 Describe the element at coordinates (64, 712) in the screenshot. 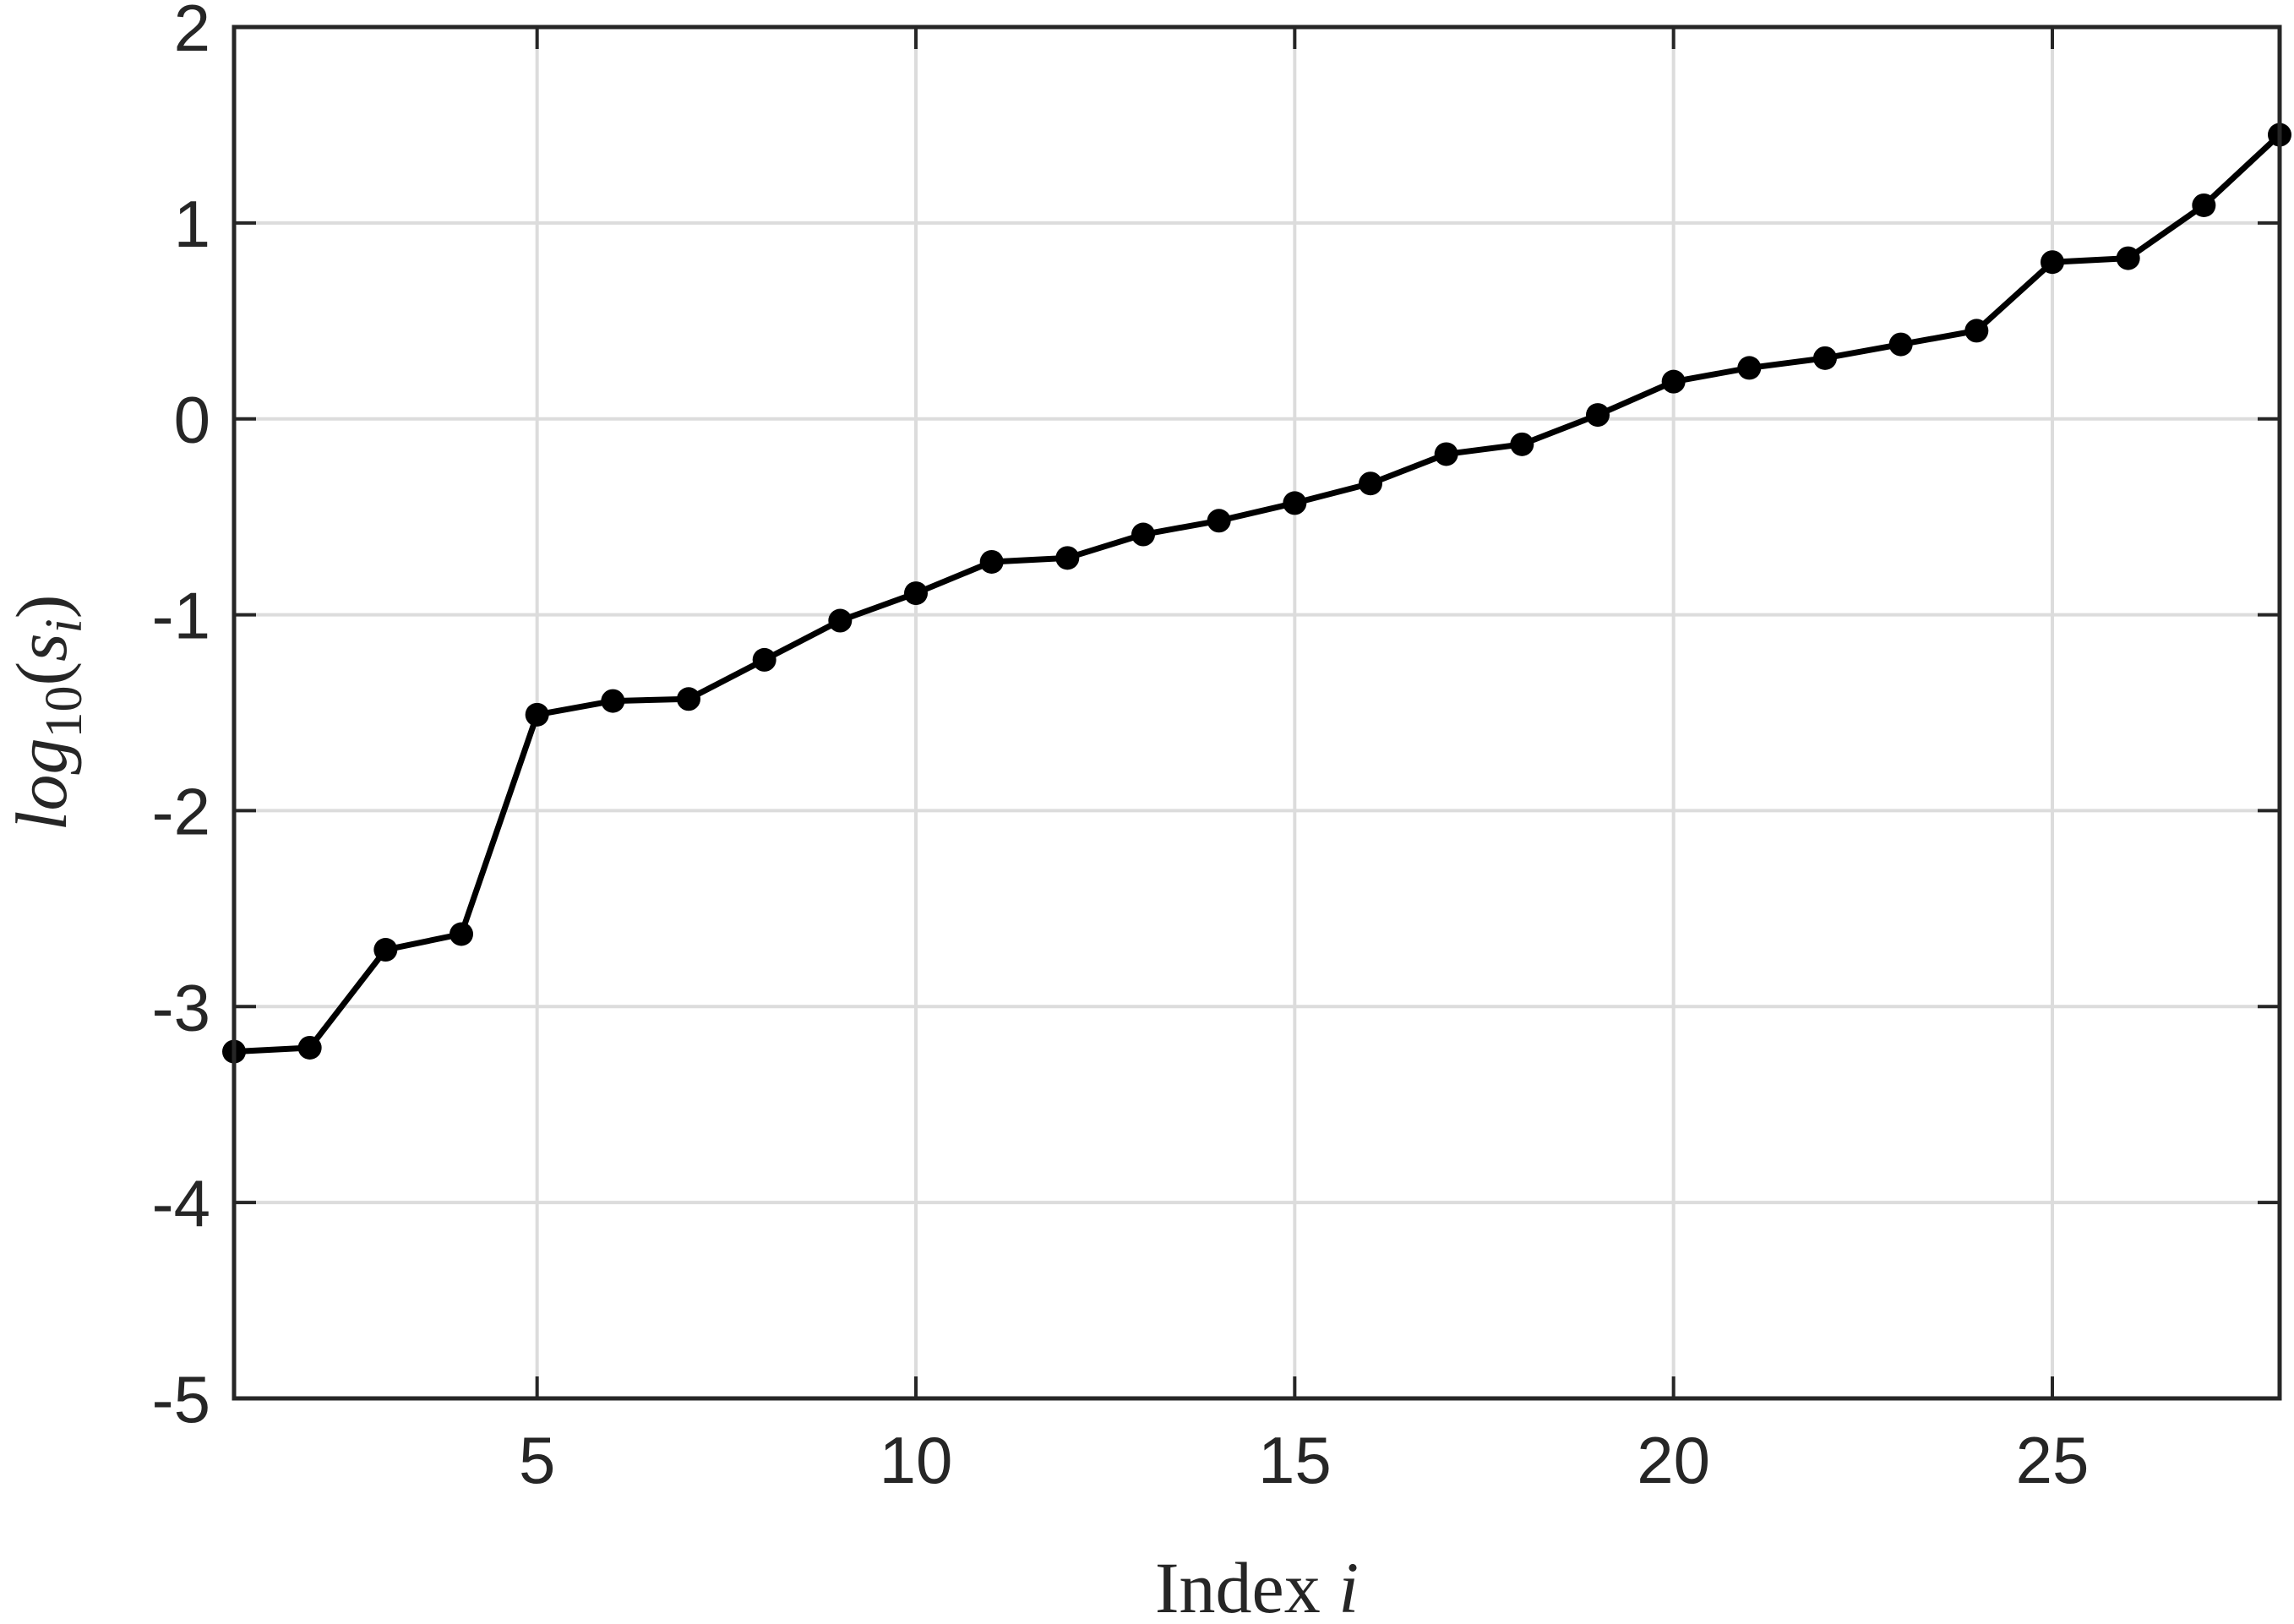

I see `y-axis-label-sub: 10` at that location.